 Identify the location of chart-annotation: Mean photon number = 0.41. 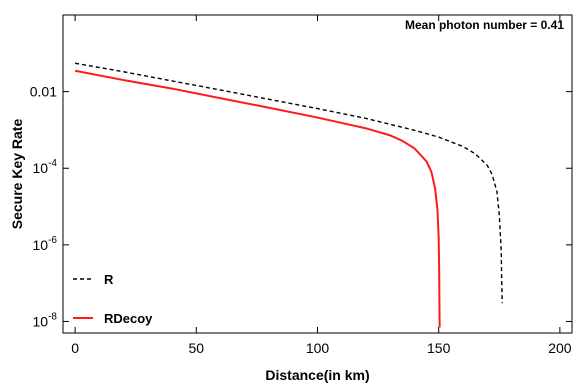
(484, 25).